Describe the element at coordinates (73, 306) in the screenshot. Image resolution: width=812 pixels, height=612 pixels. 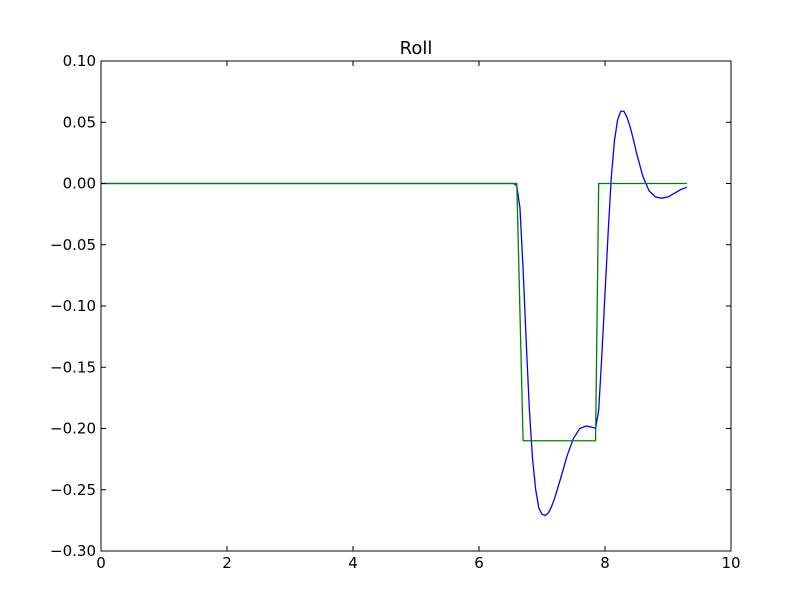
I see `y-tick-label: −0.10` at that location.